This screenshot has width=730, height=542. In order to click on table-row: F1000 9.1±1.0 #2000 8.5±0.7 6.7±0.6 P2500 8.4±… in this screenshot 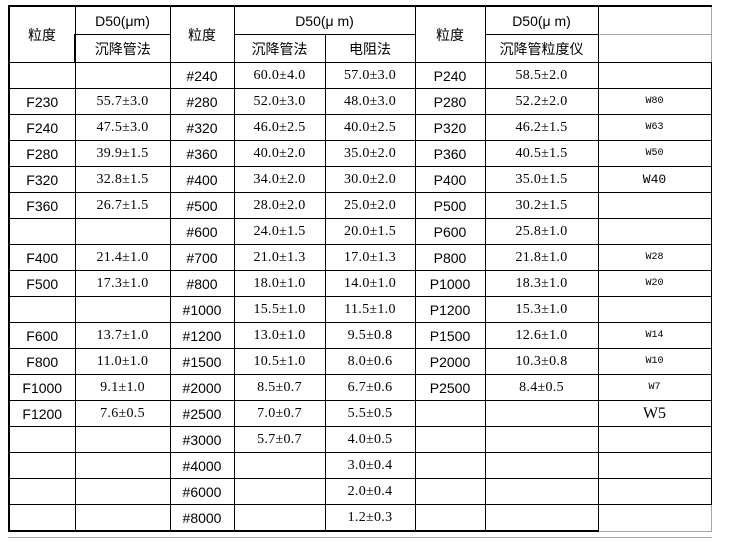, I will do `click(360, 387)`.